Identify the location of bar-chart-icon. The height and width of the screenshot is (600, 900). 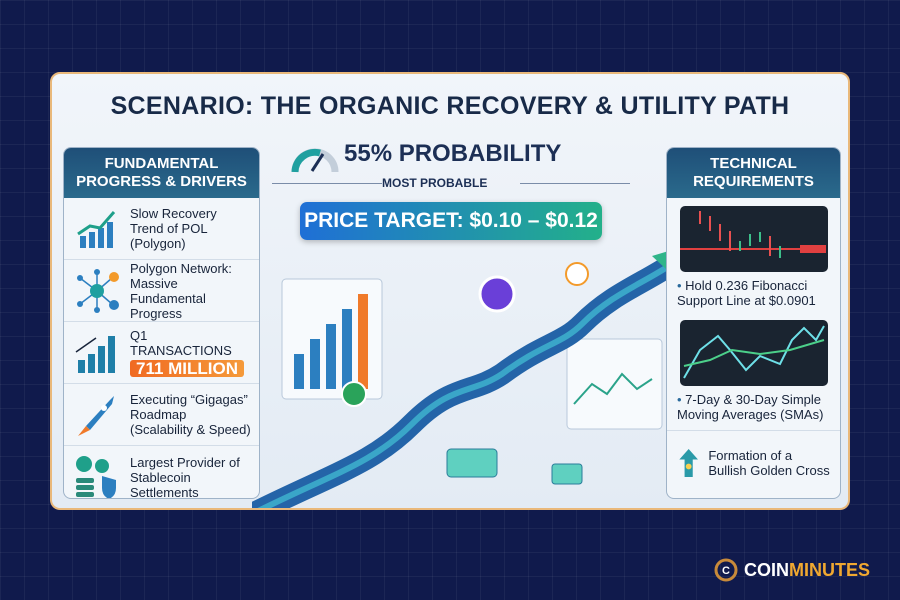
(95, 354).